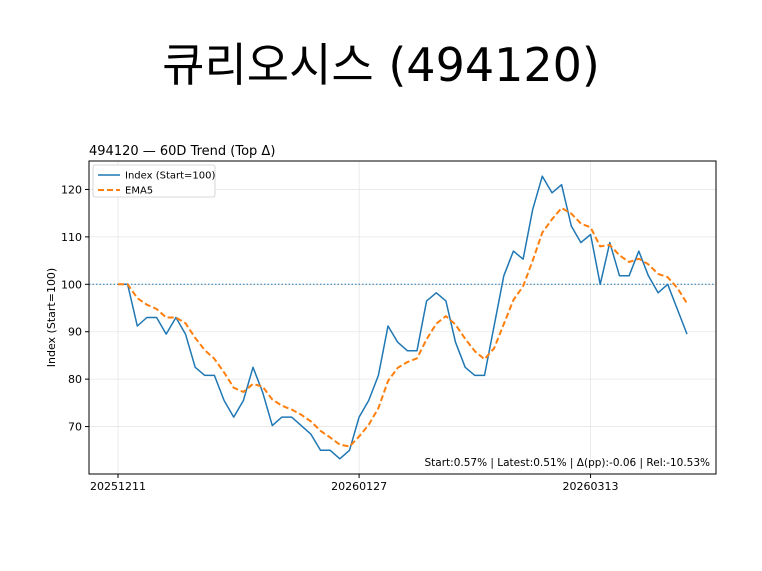 Image resolution: width=762 pixels, height=571 pixels. What do you see at coordinates (75, 379) in the screenshot?
I see `y-tick-label: 80` at bounding box center [75, 379].